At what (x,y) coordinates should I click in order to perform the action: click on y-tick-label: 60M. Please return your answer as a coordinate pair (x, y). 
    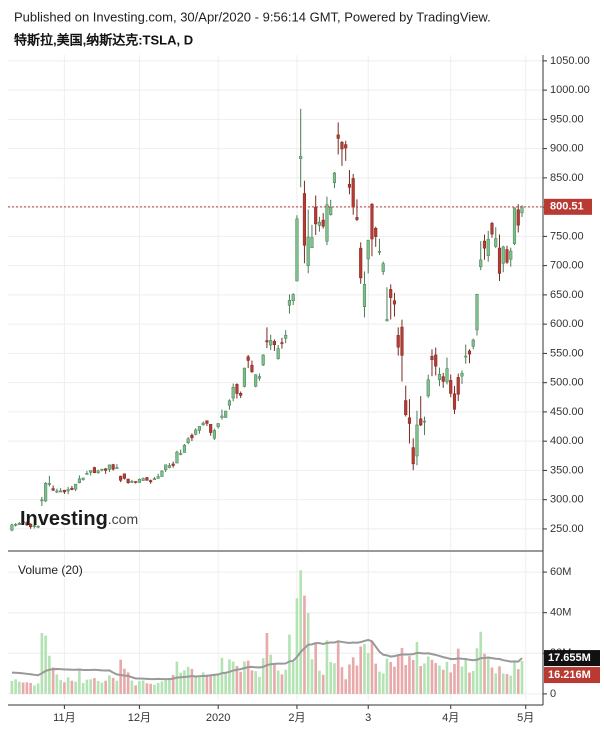
    Looking at the image, I should click on (560, 572).